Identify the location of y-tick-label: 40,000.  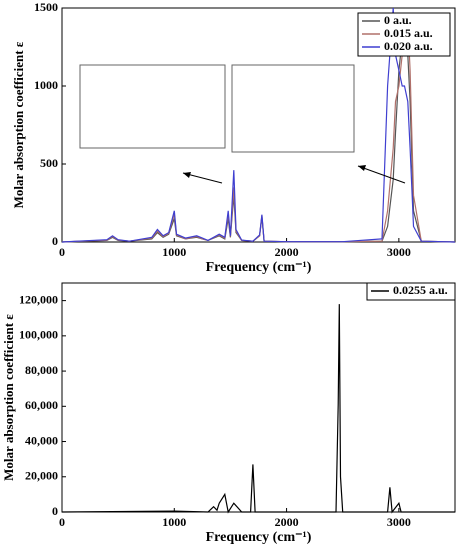
(41, 440).